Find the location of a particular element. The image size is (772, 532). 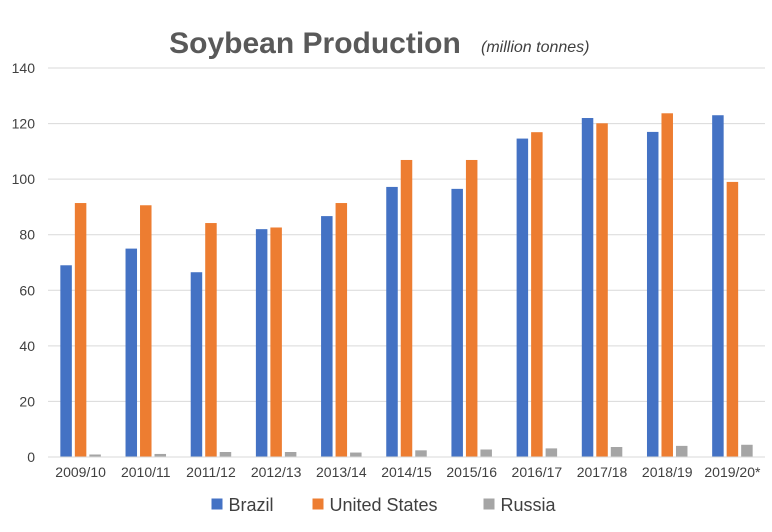

x-tick-label: 2009/10 is located at coordinates (80, 472).